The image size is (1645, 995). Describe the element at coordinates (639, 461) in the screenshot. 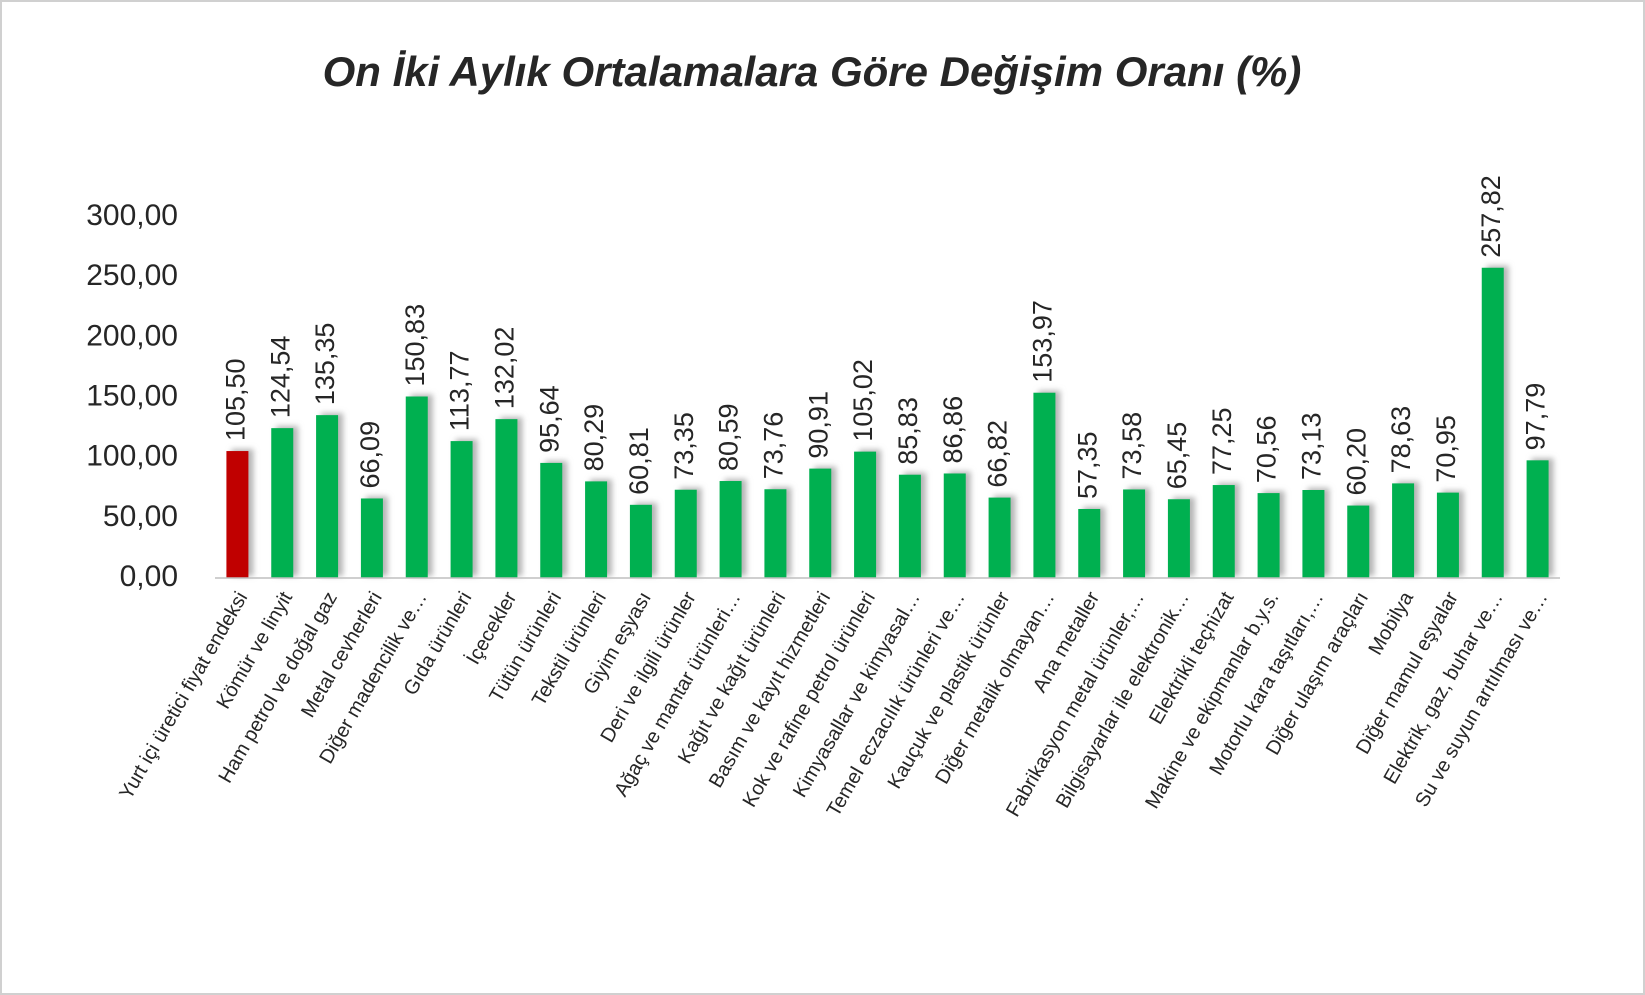

I see `value-label: 60,81` at that location.